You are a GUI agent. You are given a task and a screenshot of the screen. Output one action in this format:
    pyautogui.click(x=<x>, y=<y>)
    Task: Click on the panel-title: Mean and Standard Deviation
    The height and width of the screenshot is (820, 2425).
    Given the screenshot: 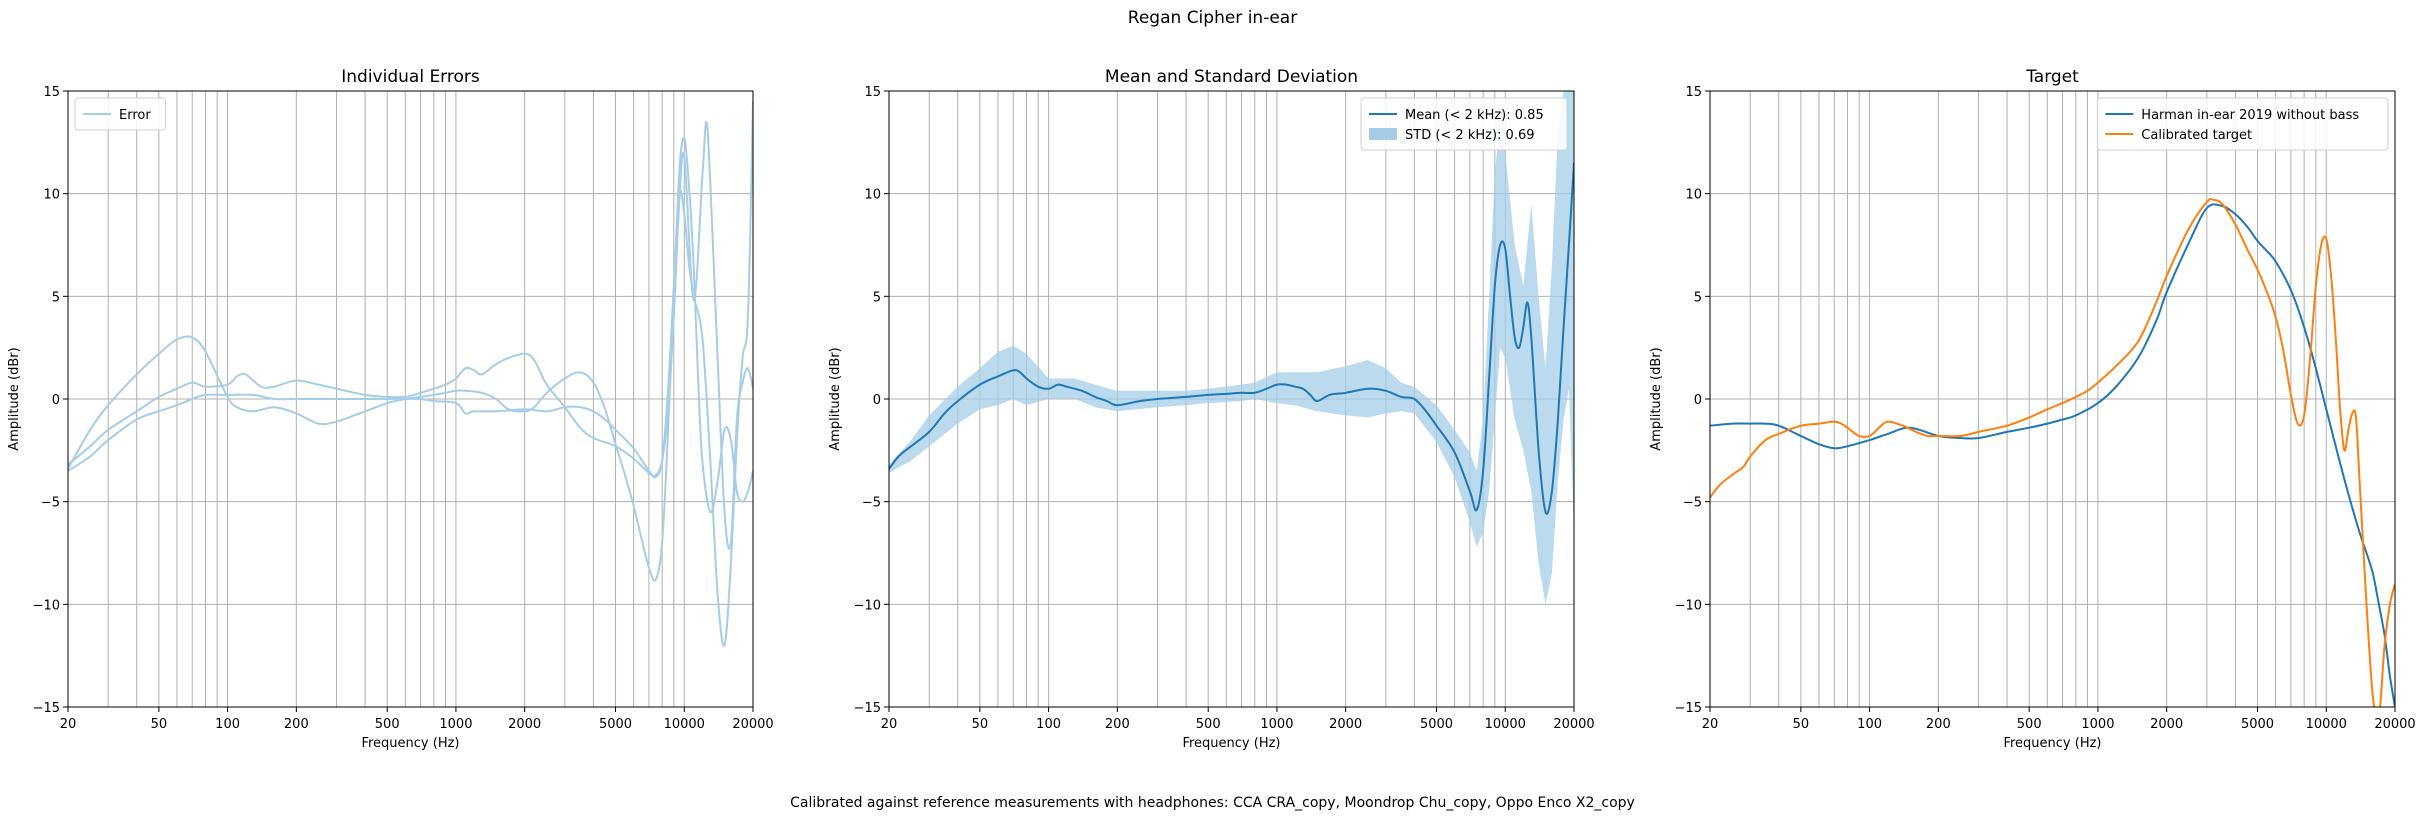 What is the action you would take?
    pyautogui.click(x=1231, y=77)
    